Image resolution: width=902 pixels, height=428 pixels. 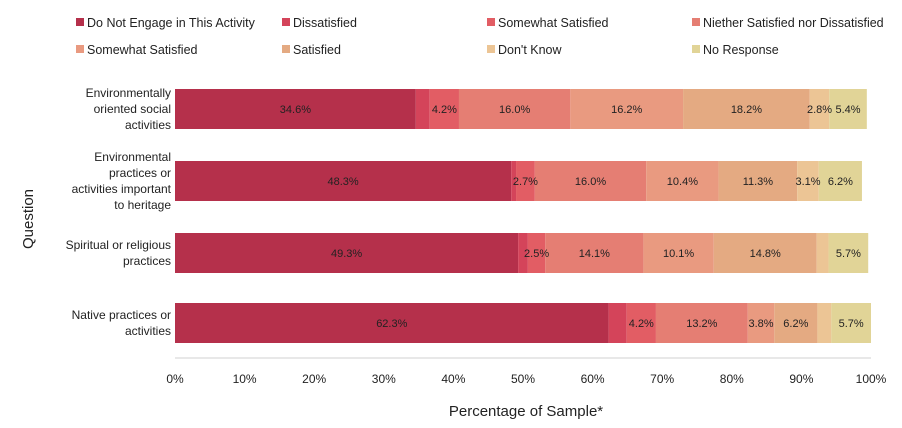 I want to click on x-tick-label: 100%, so click(x=871, y=379).